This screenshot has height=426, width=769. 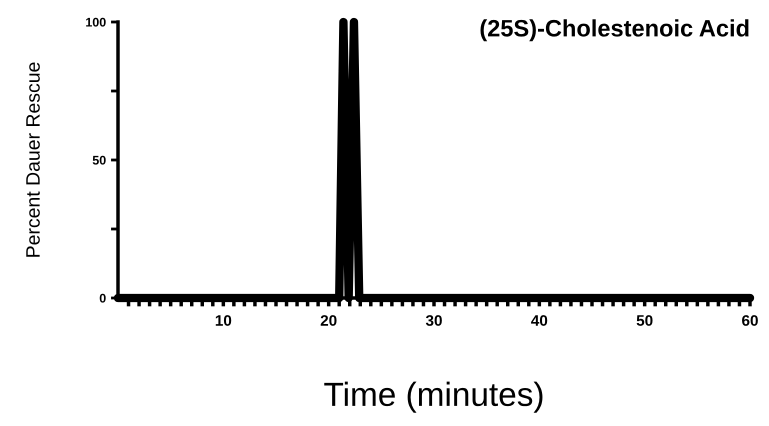 I want to click on y-tick-label: 0, so click(x=103, y=298).